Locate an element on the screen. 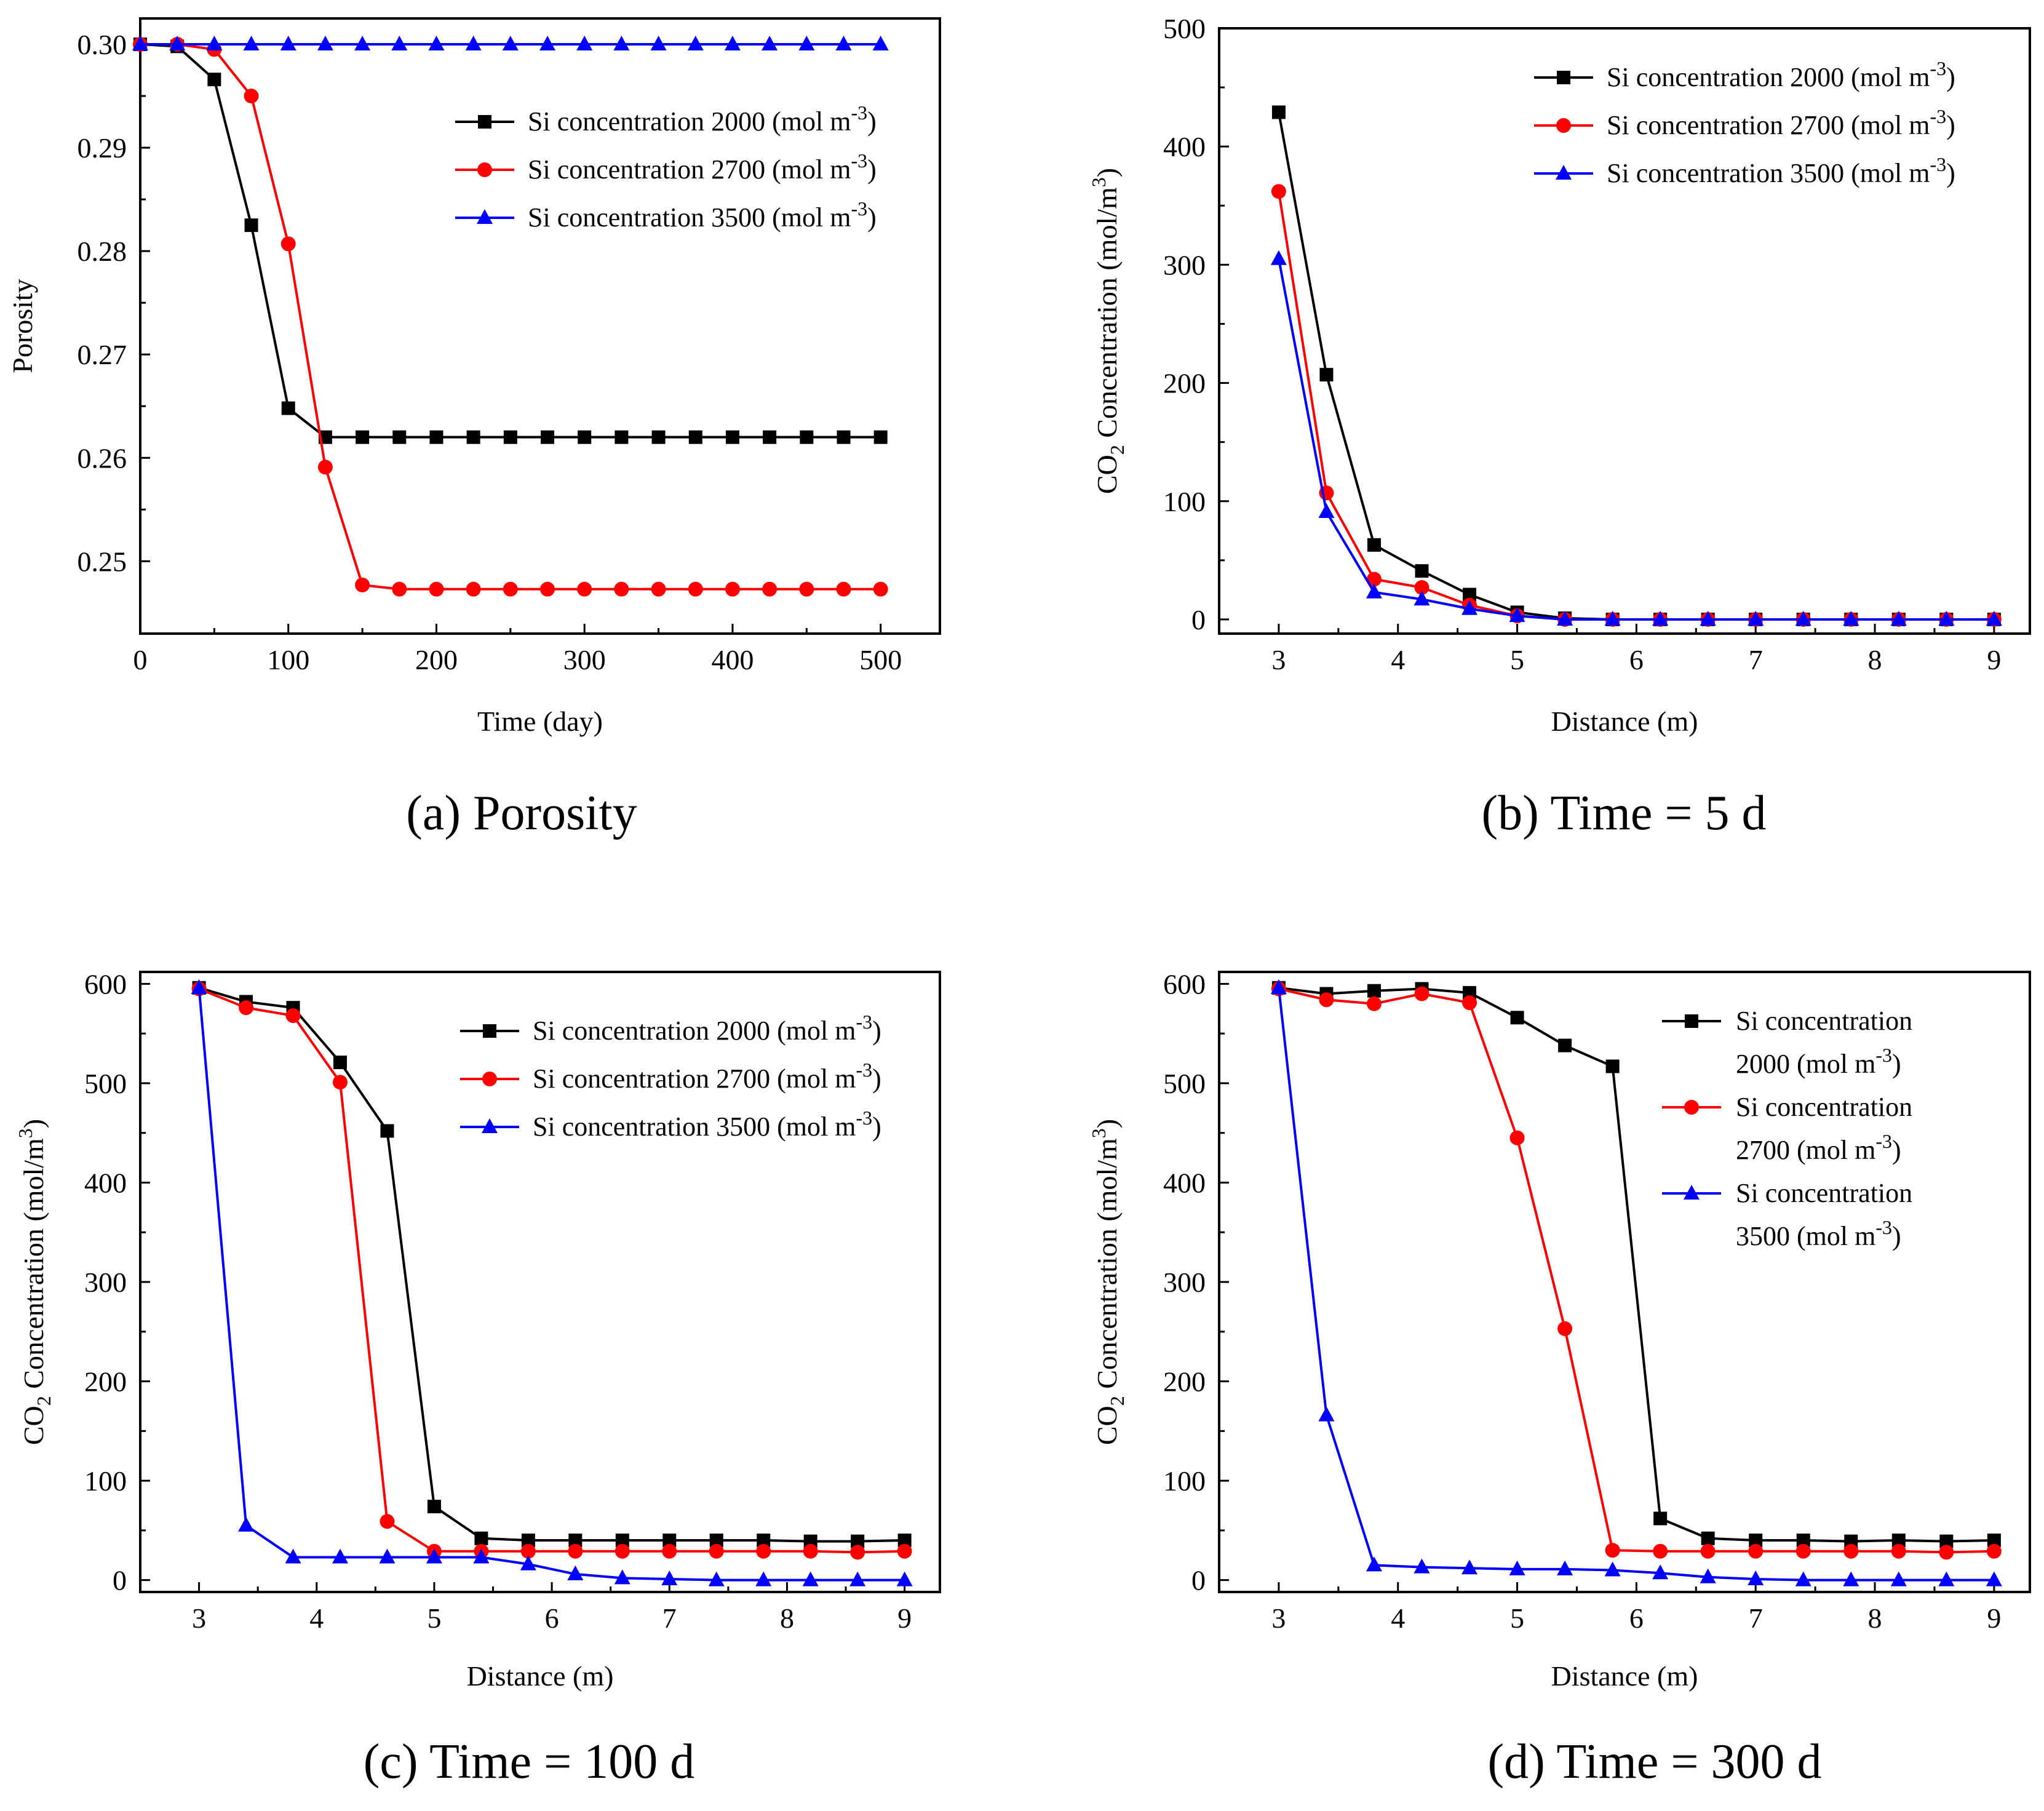  x-tick-label: 3 is located at coordinates (1278, 659).